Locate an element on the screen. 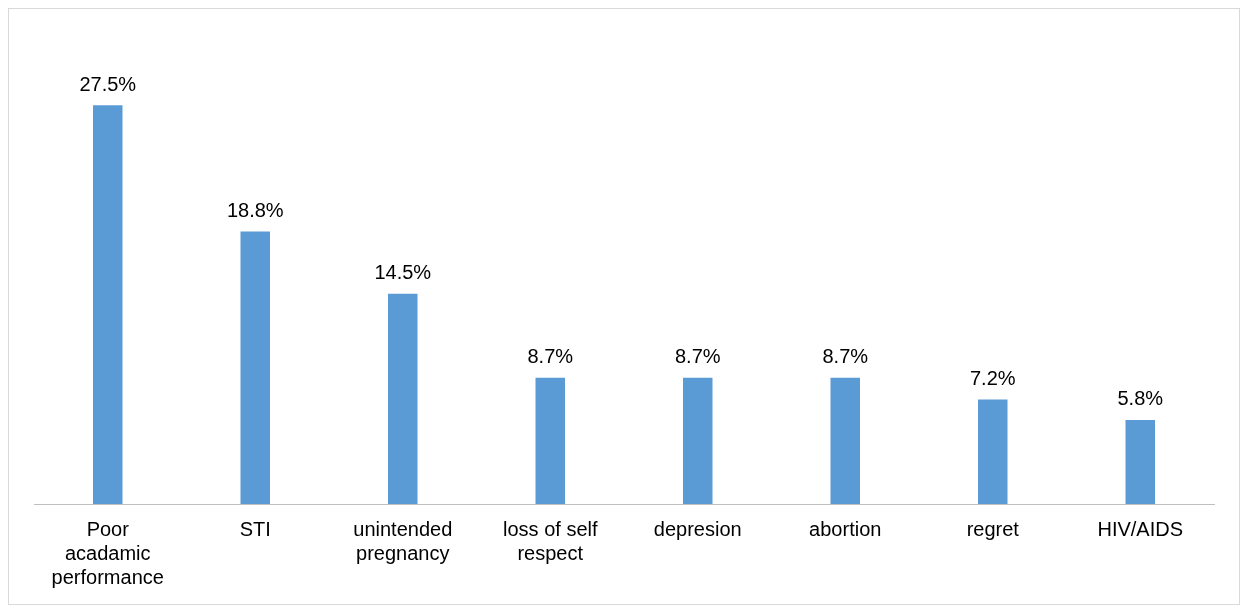 This screenshot has height=613, width=1250. data-label: 5.8% is located at coordinates (1140, 398).